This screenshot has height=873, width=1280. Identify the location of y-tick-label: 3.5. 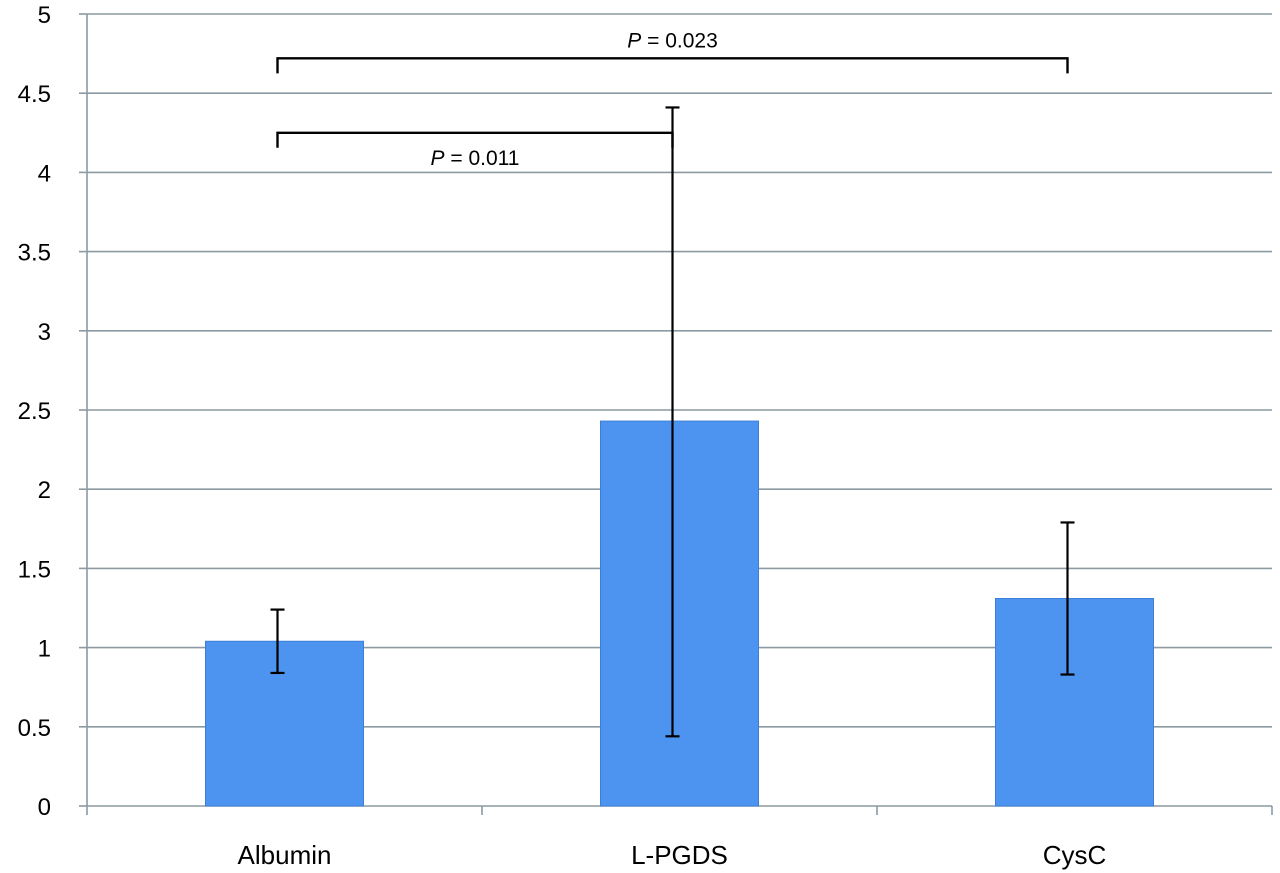
(34, 253).